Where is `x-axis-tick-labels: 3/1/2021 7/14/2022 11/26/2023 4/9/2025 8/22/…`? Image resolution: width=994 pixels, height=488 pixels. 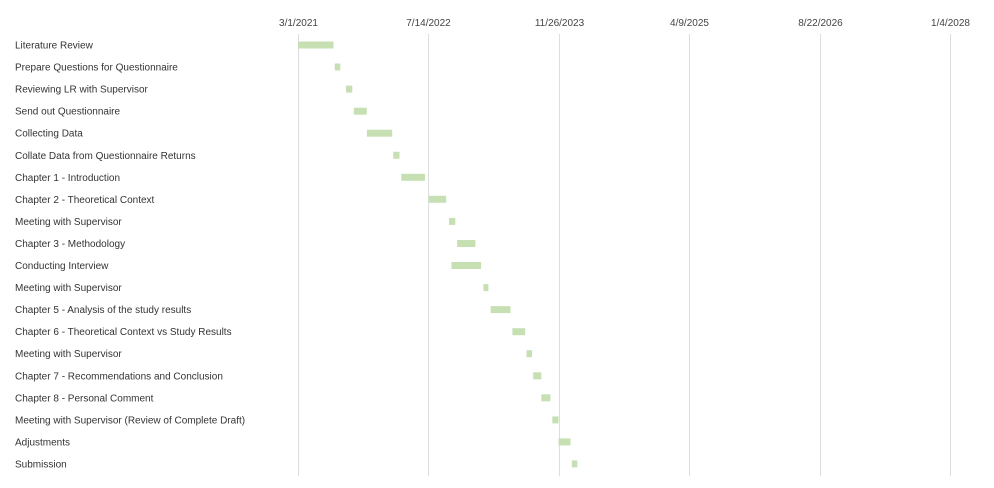 x-axis-tick-labels: 3/1/2021 7/14/2022 11/26/2023 4/9/2025 8/22/… is located at coordinates (624, 23).